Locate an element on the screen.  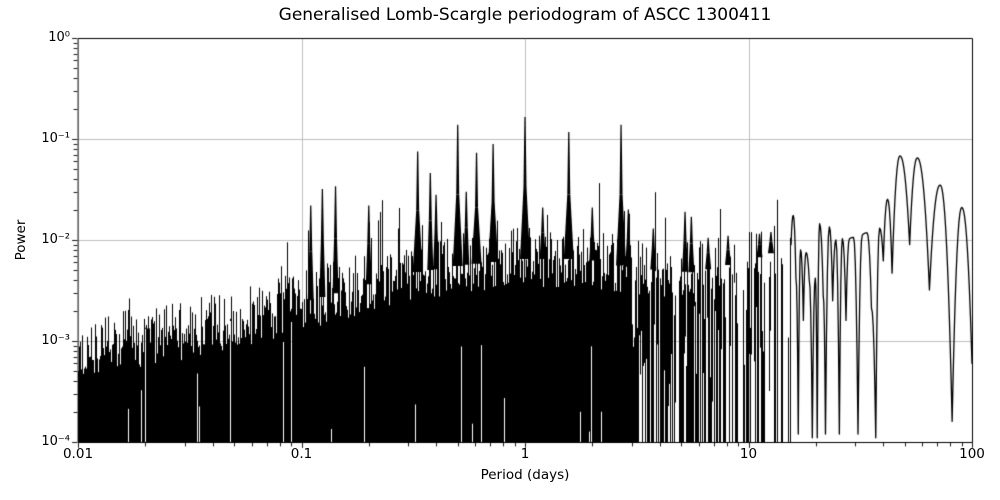
x-tick-label: 100 is located at coordinates (972, 454).